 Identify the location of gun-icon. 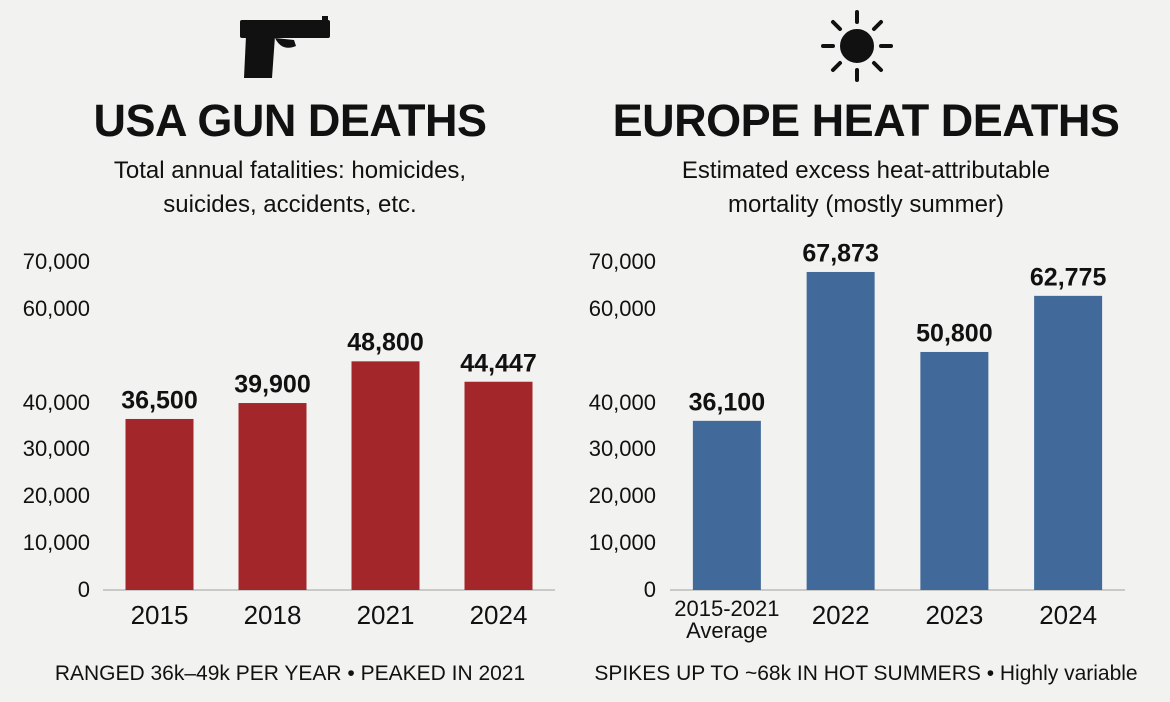
(285, 47).